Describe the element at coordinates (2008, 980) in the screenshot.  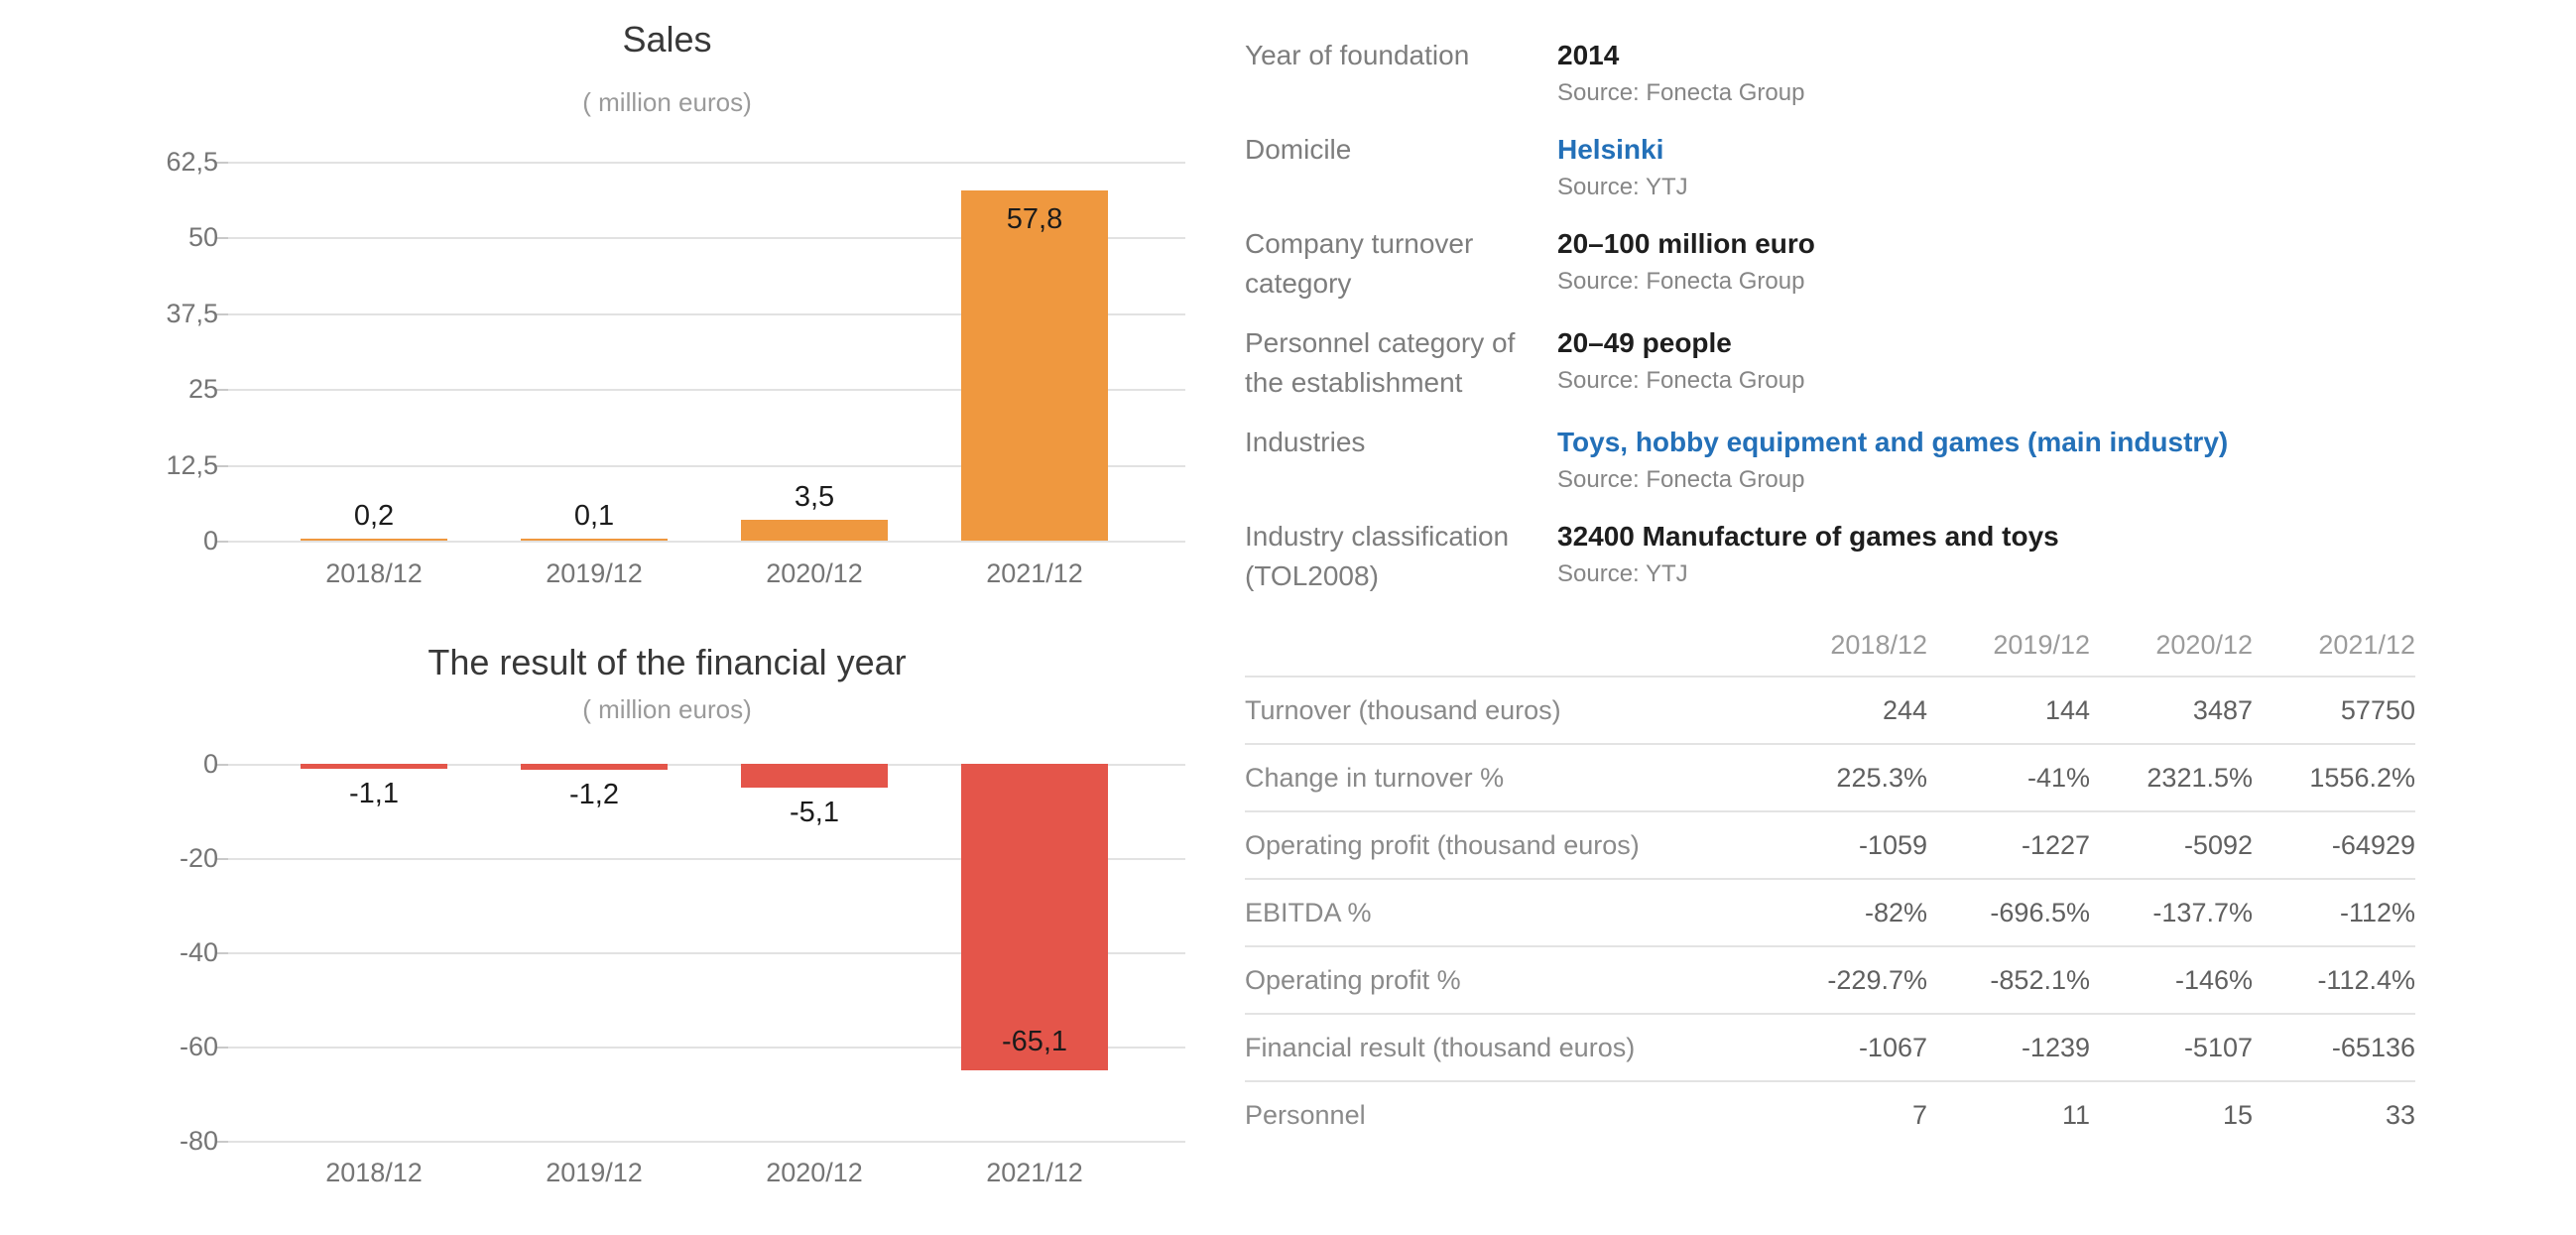
I see `cell: -852.1%` at that location.